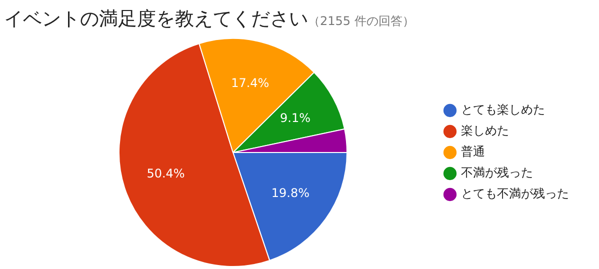 This screenshot has height=269, width=599. Describe the element at coordinates (503, 109) in the screenshot. I see `legend-label: とても楽しめた` at that location.